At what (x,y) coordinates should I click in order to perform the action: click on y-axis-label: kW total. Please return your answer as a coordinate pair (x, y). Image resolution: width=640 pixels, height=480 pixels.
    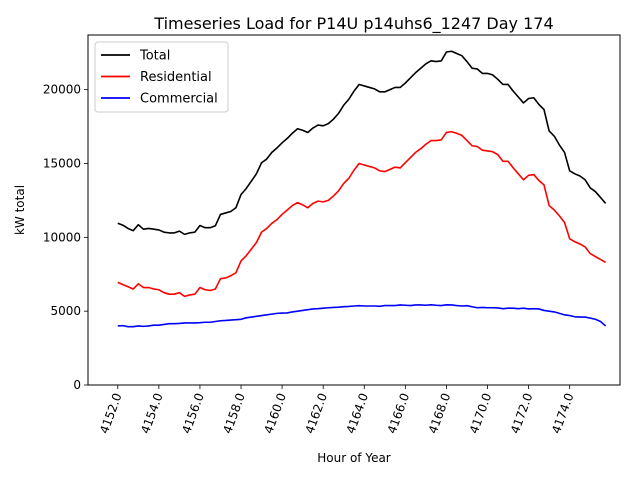
    Looking at the image, I should click on (20, 210).